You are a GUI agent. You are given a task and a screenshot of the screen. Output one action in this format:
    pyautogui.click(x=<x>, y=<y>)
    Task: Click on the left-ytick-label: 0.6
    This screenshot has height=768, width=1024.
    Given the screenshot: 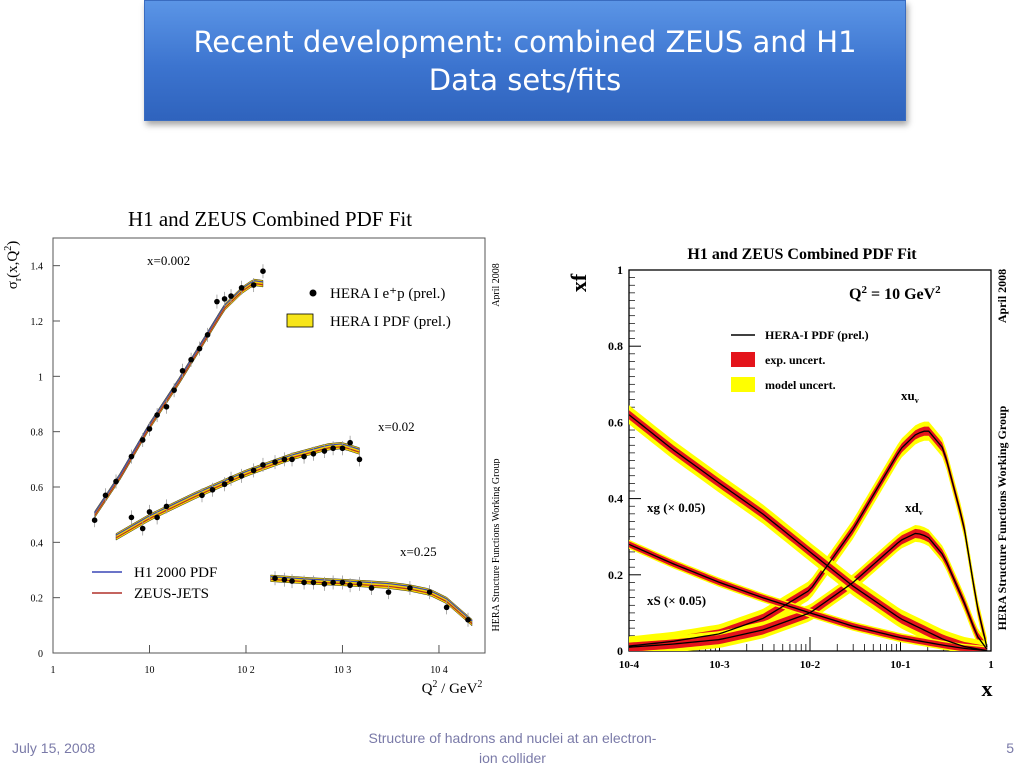 What is the action you would take?
    pyautogui.click(x=37, y=488)
    